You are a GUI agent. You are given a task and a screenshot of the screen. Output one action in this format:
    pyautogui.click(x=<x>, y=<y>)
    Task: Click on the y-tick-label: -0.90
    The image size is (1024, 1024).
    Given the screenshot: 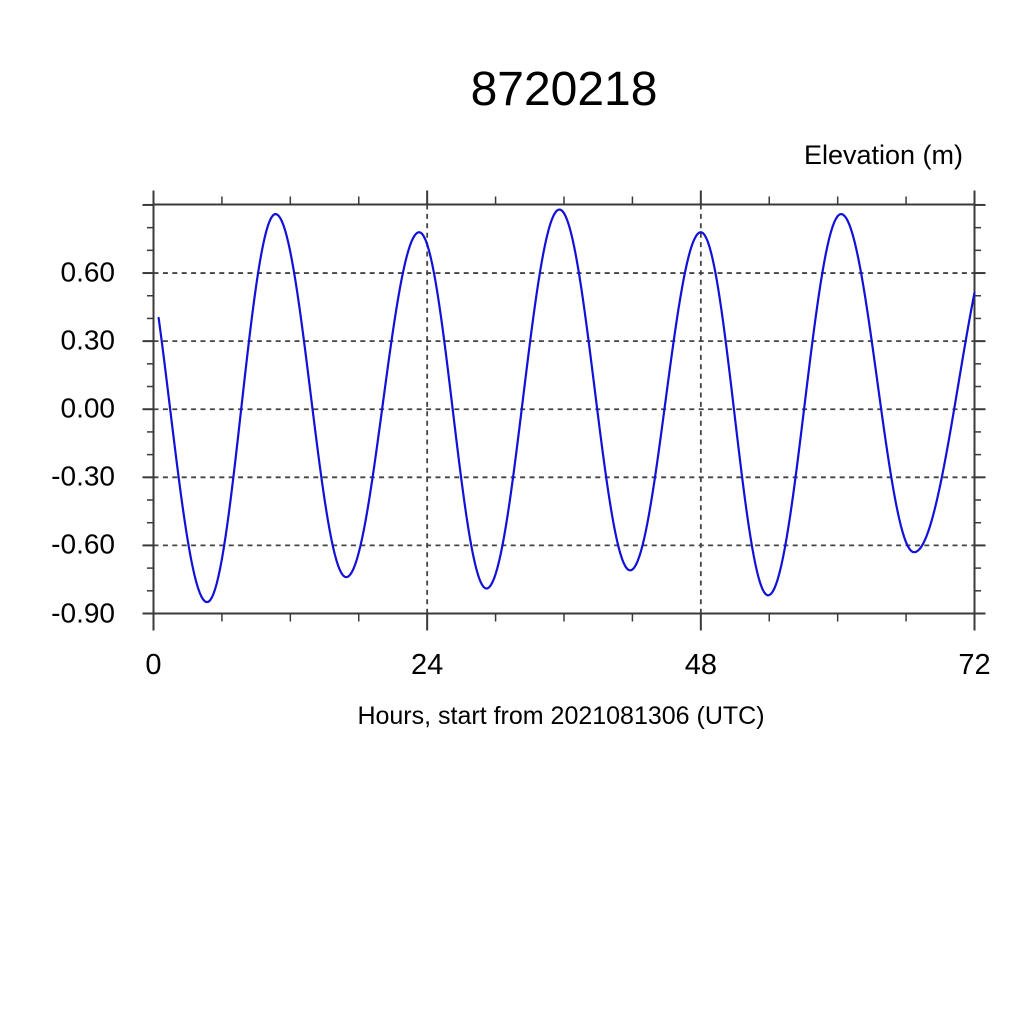 What is the action you would take?
    pyautogui.click(x=83, y=612)
    